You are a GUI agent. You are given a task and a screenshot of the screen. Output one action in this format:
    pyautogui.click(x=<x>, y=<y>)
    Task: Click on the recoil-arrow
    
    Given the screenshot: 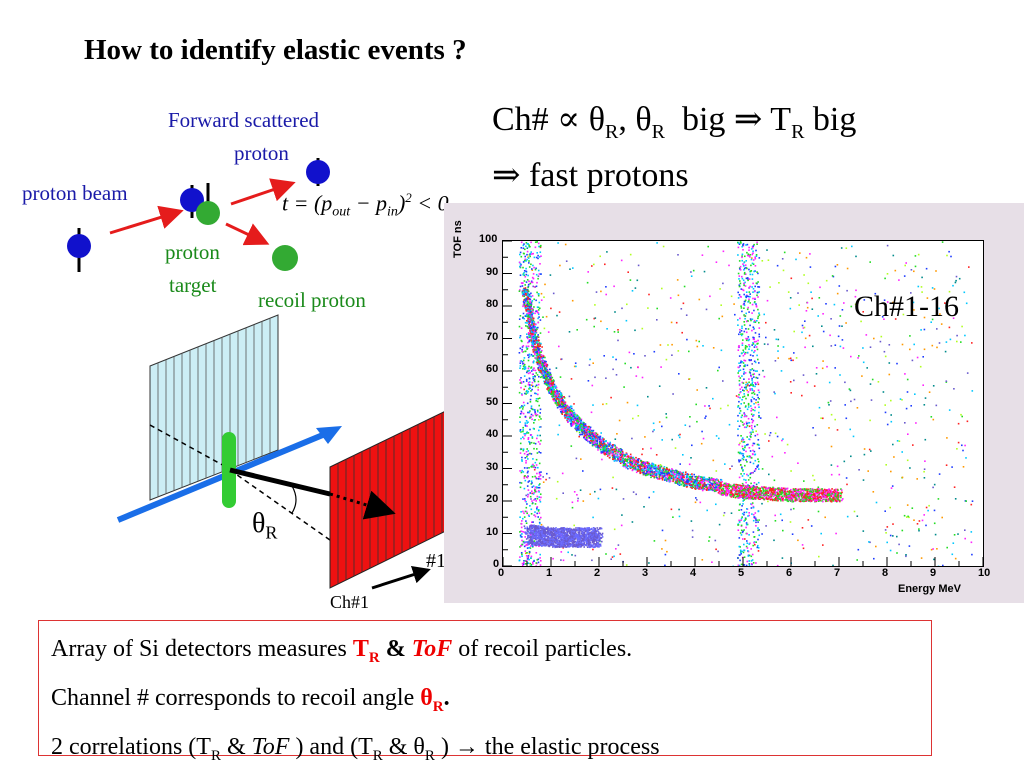 What is the action you would take?
    pyautogui.click(x=245, y=233)
    